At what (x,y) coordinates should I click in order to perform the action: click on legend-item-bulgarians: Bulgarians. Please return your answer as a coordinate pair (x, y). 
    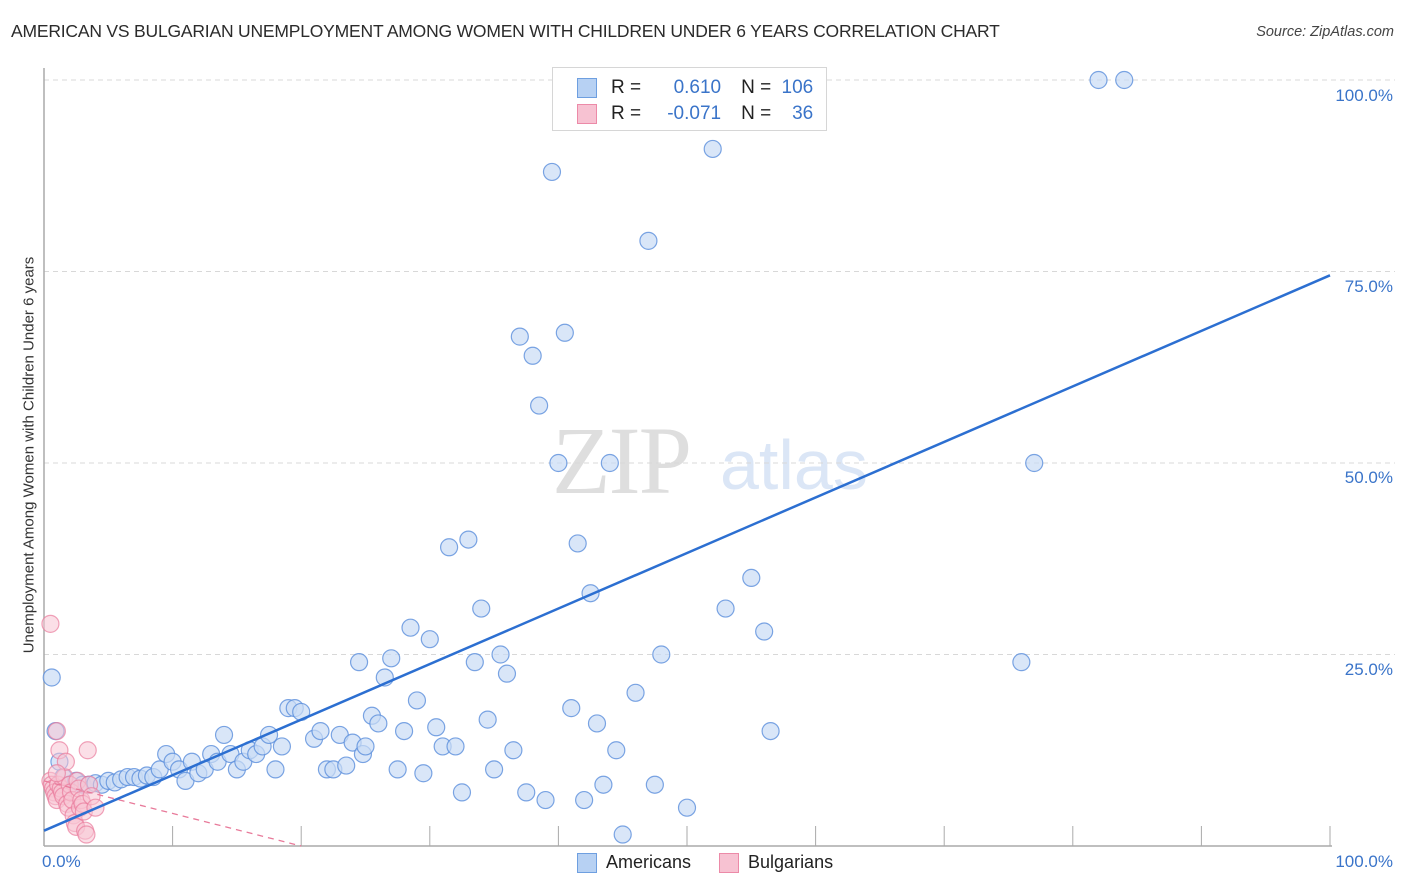
    Looking at the image, I should click on (776, 862).